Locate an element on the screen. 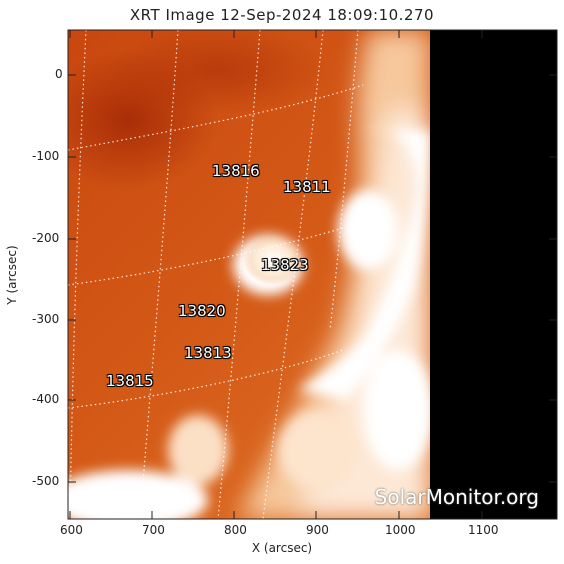 The width and height of the screenshot is (564, 564). active-region-label: 13816 is located at coordinates (236, 171).